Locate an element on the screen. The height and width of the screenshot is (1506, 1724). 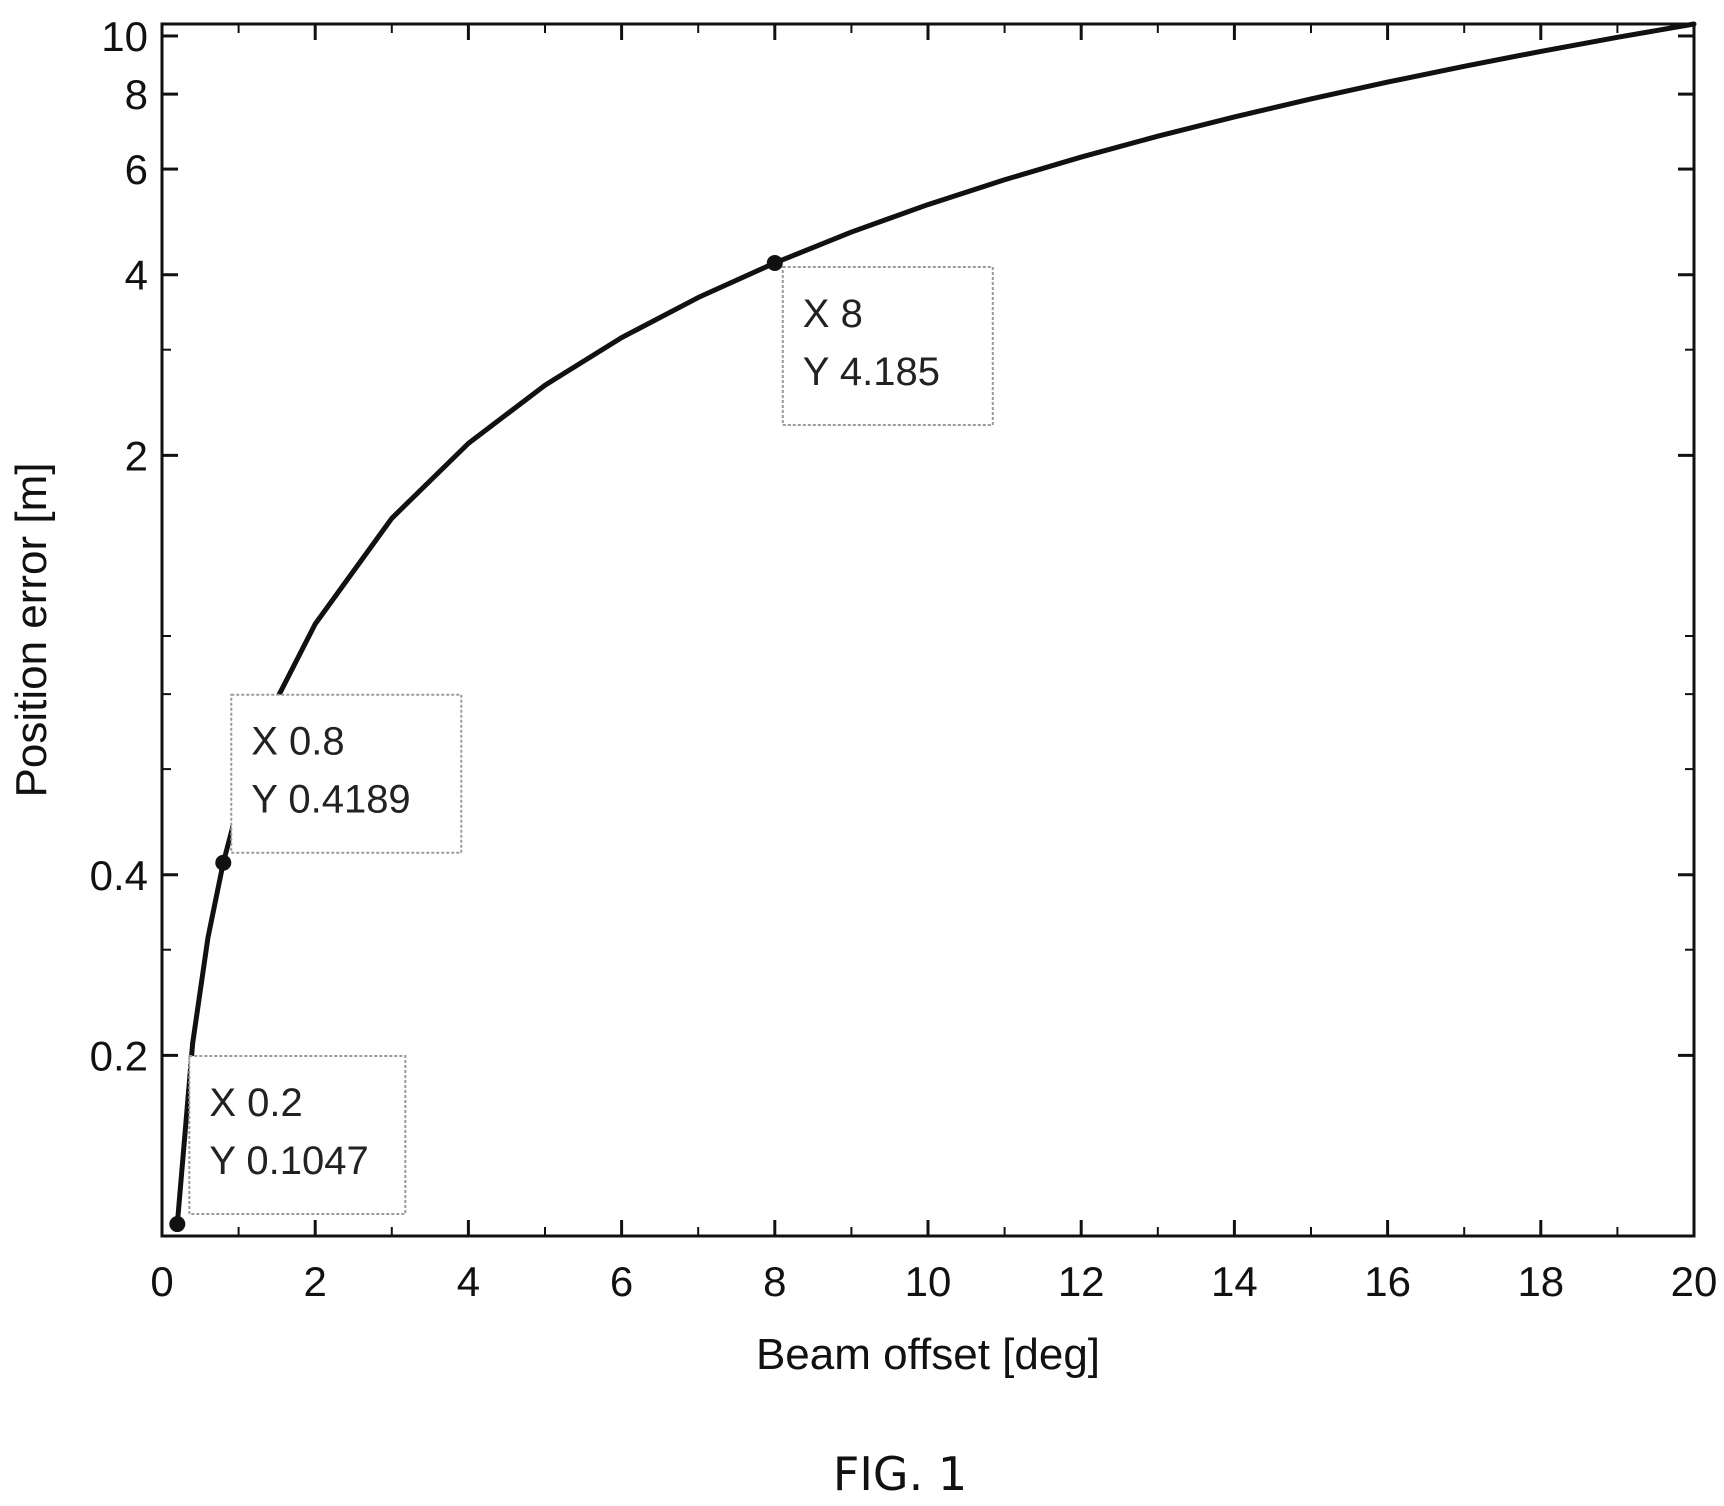
x-tick-label: 20 is located at coordinates (1694, 1281).